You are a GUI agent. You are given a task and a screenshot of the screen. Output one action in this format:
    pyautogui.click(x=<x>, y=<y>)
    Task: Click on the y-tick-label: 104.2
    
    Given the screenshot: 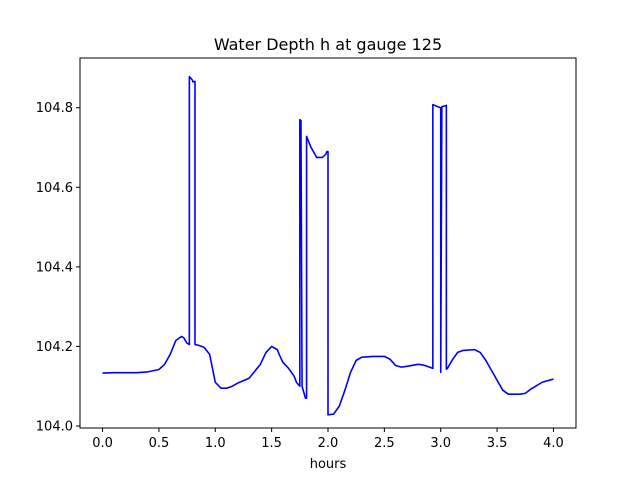 What is the action you would take?
    pyautogui.click(x=54, y=347)
    